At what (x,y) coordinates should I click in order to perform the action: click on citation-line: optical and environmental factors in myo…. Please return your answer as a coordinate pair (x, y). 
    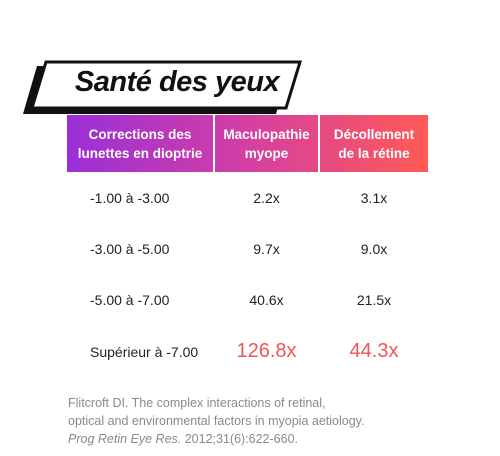
    Looking at the image, I should click on (216, 421).